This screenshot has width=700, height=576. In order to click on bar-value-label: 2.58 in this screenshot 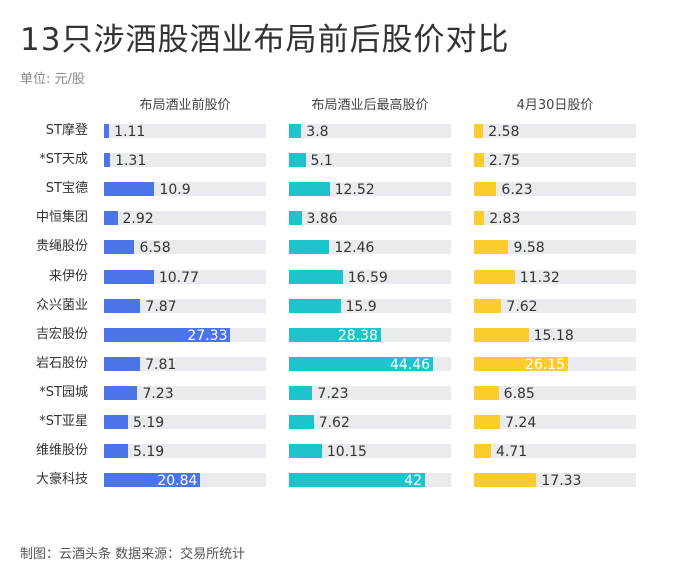, I will do `click(504, 132)`.